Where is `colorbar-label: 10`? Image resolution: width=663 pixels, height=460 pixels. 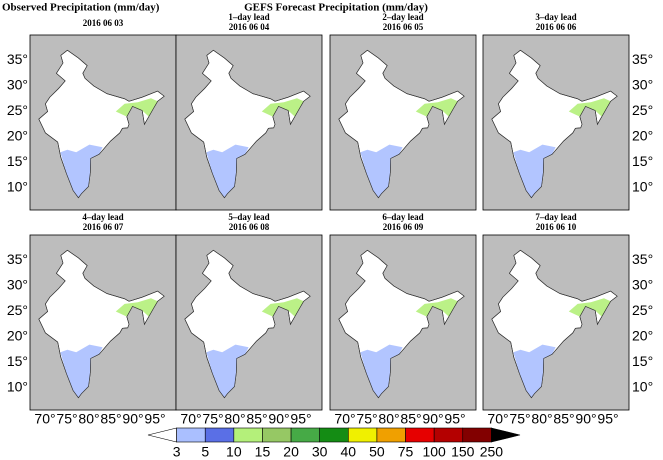
colorbar-label: 10 is located at coordinates (234, 452).